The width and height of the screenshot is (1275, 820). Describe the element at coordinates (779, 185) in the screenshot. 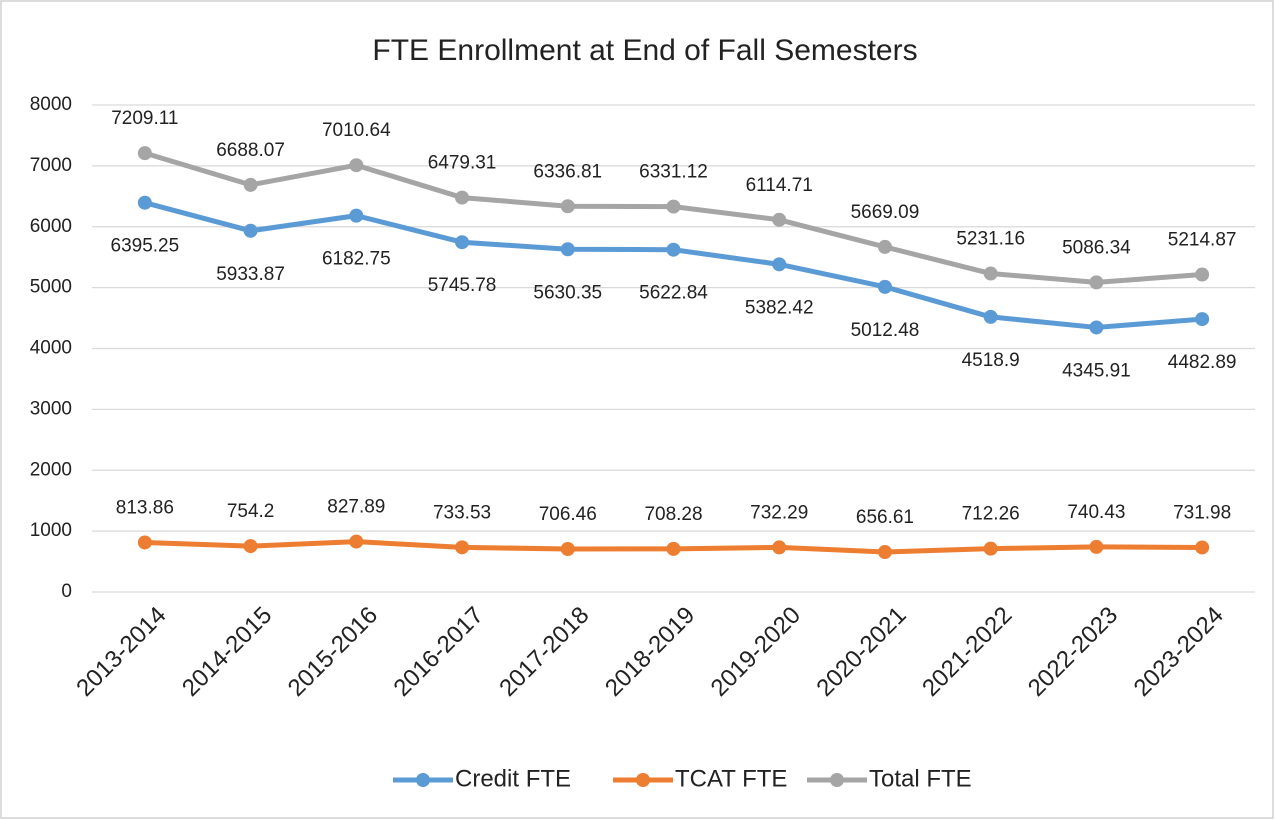

I see `data-label: 6114.71` at that location.